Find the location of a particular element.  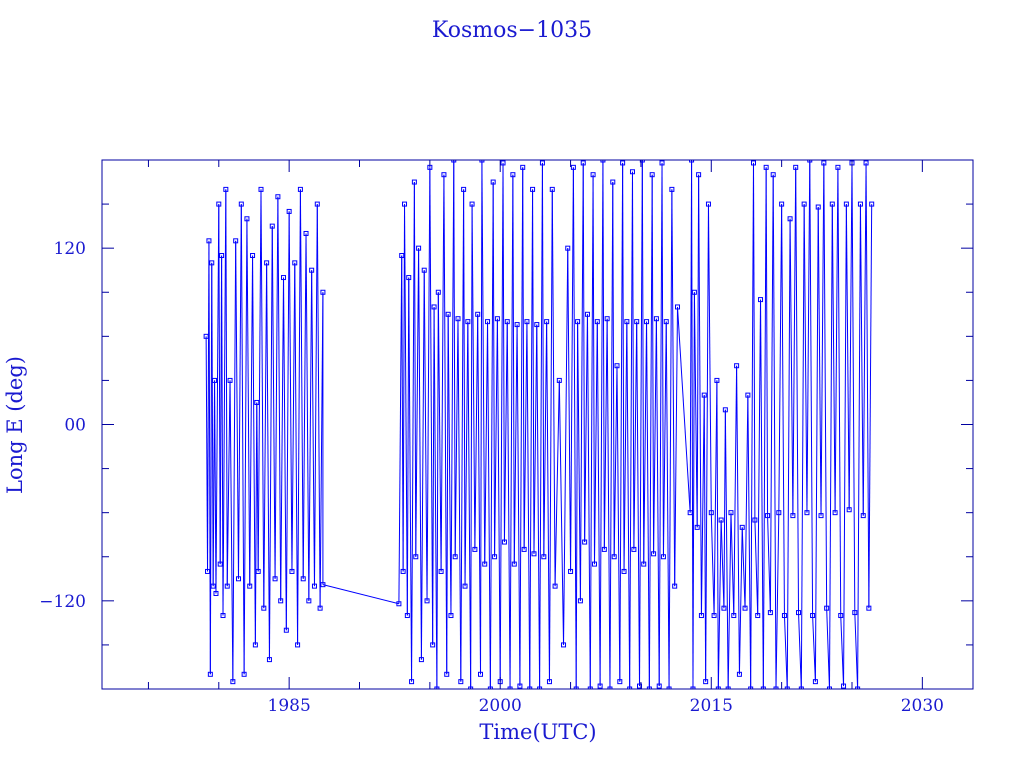

y-axis-label: Long E (deg) is located at coordinates (15, 425).